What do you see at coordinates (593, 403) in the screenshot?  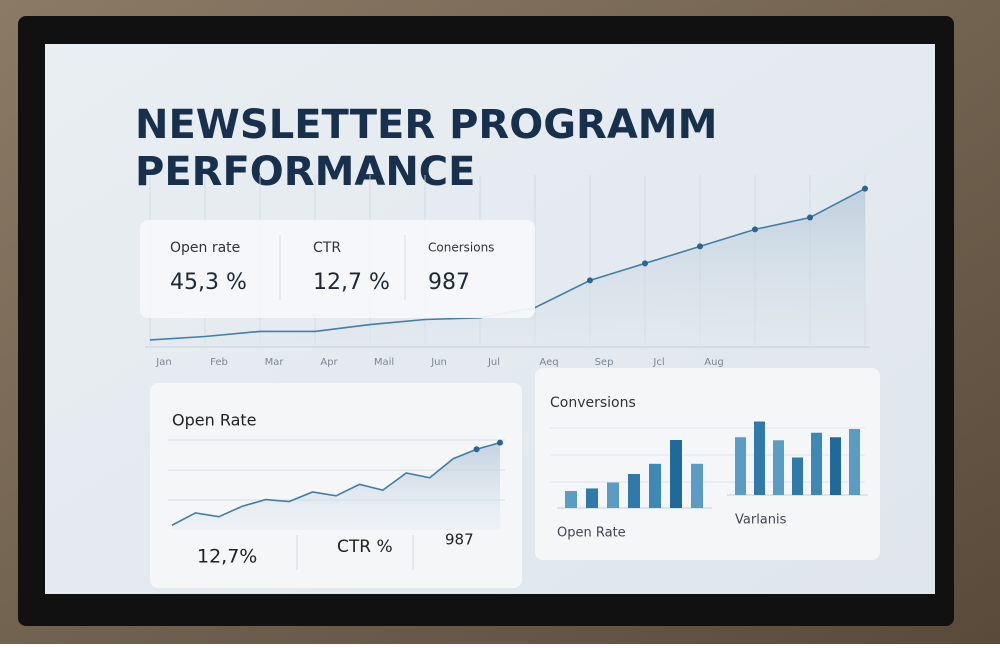 I see `panel-title: Conversions` at bounding box center [593, 403].